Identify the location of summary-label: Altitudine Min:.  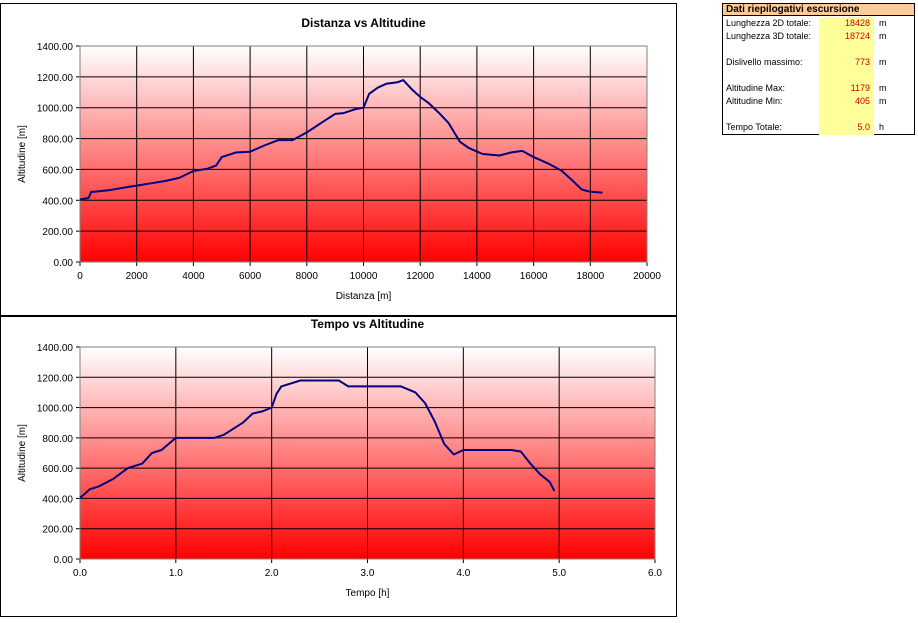
(754, 101).